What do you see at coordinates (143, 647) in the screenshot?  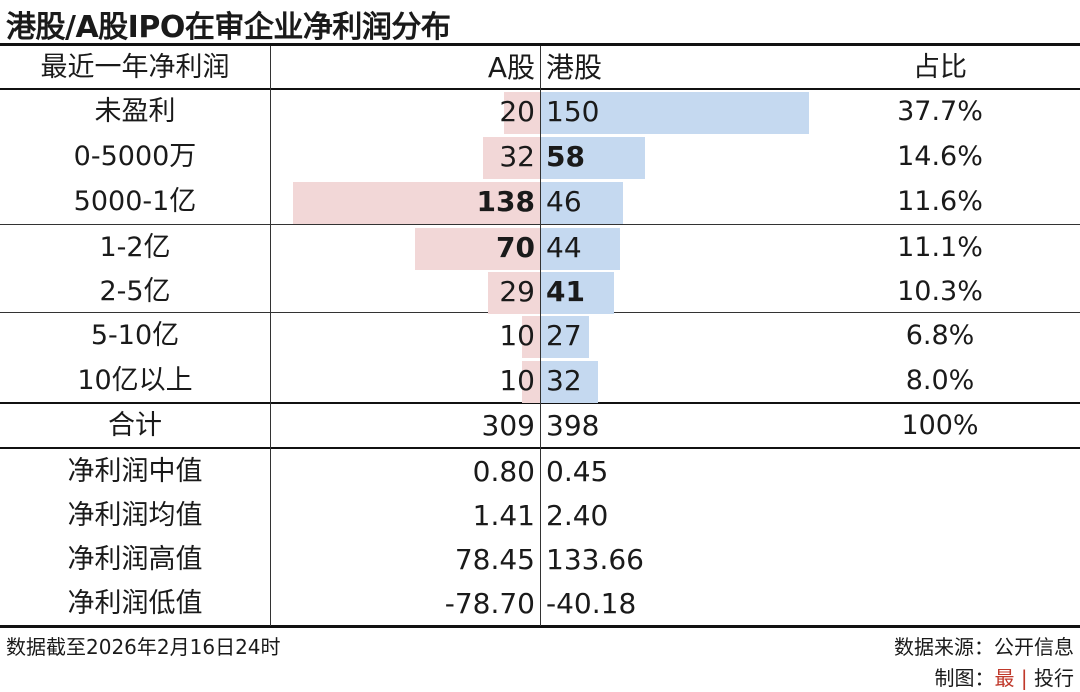 I see `date-note: 数据截至2026年2月16日24时` at bounding box center [143, 647].